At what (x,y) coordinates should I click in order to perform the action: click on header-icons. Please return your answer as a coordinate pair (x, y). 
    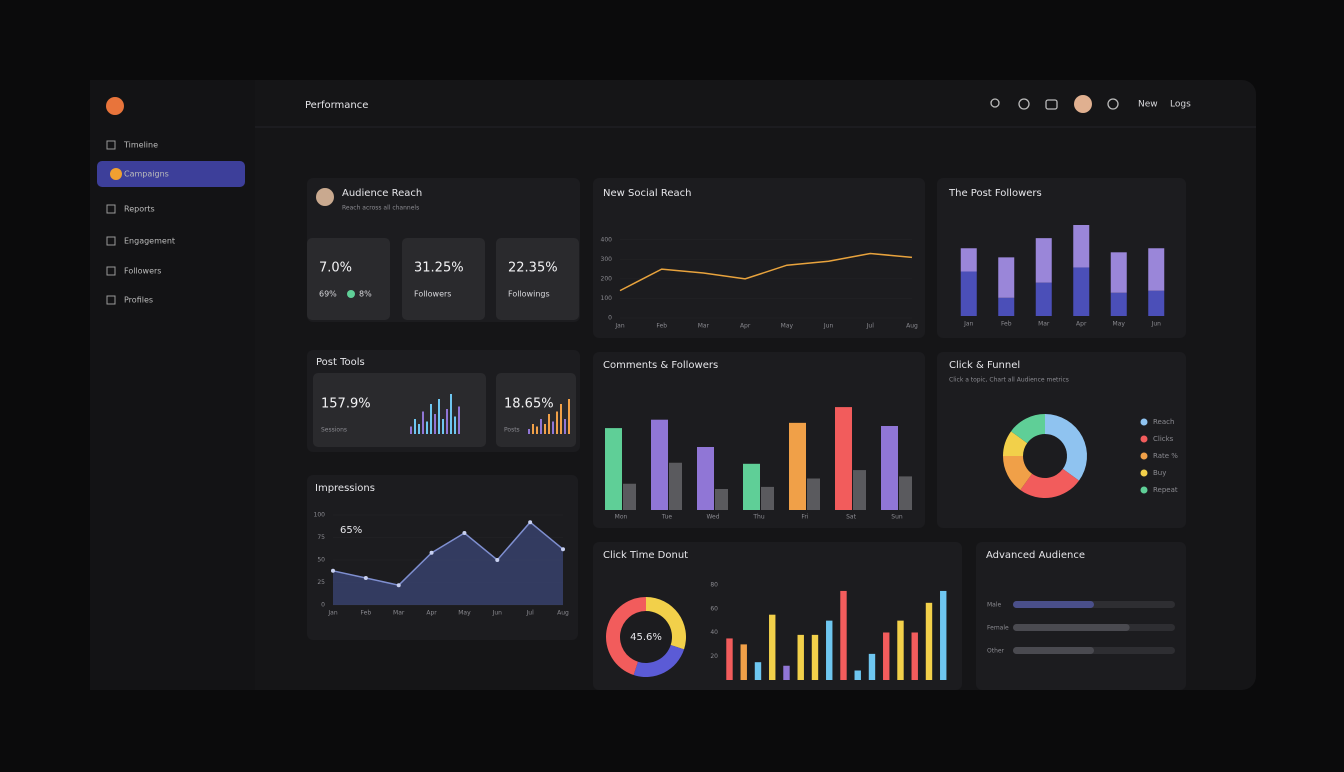
    Looking at the image, I should click on (1054, 104).